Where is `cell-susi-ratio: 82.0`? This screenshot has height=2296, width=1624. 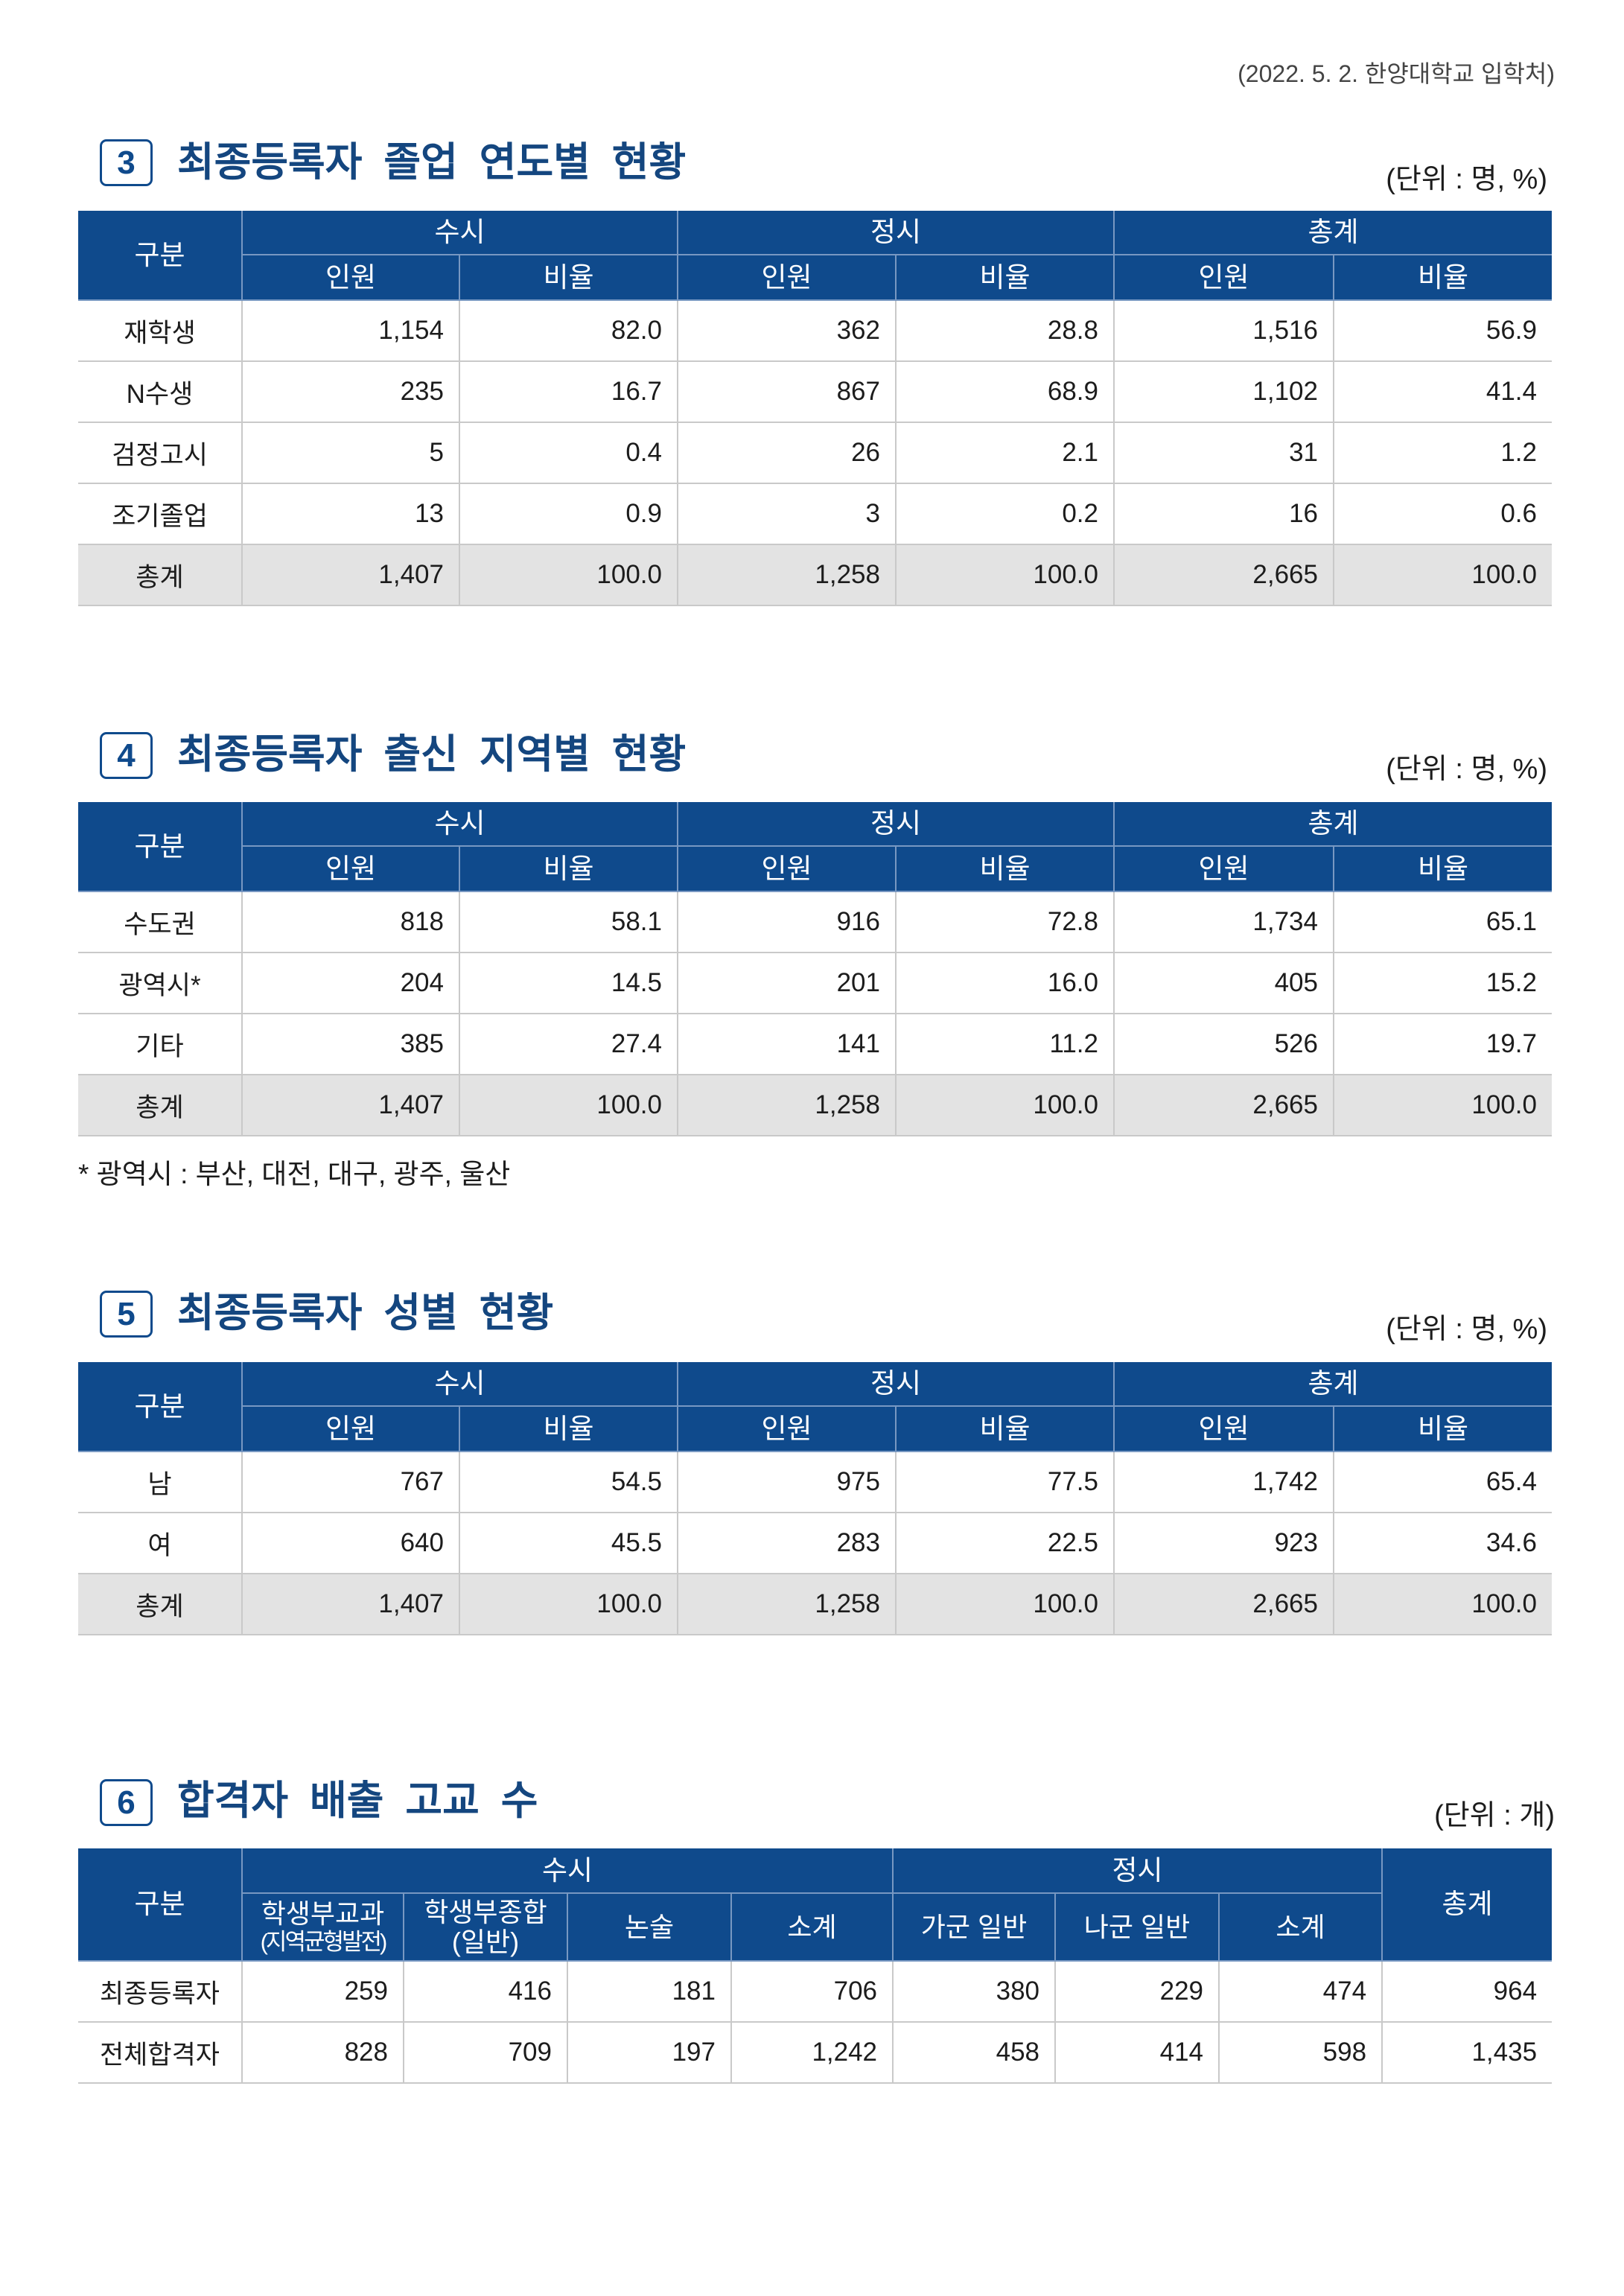 cell-susi-ratio: 82.0 is located at coordinates (568, 330).